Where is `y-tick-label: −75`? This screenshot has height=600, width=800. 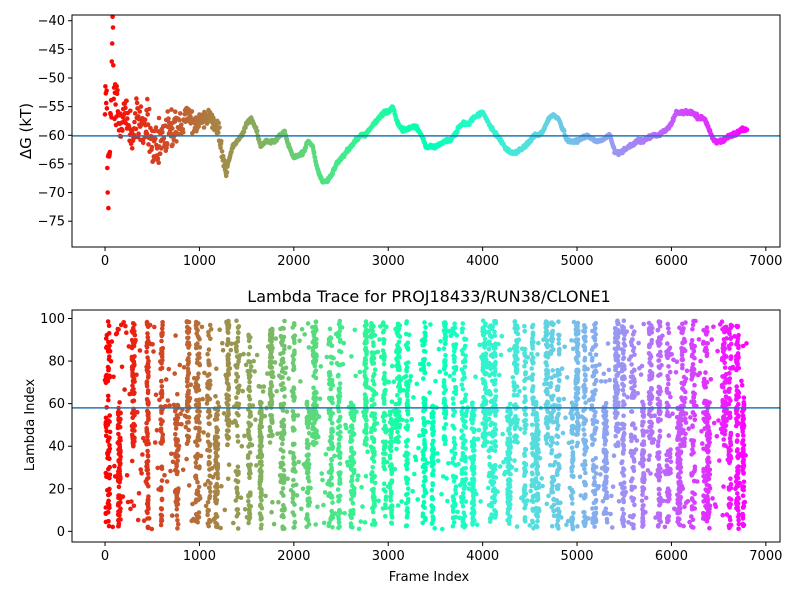 y-tick-label: −75 is located at coordinates (51, 222).